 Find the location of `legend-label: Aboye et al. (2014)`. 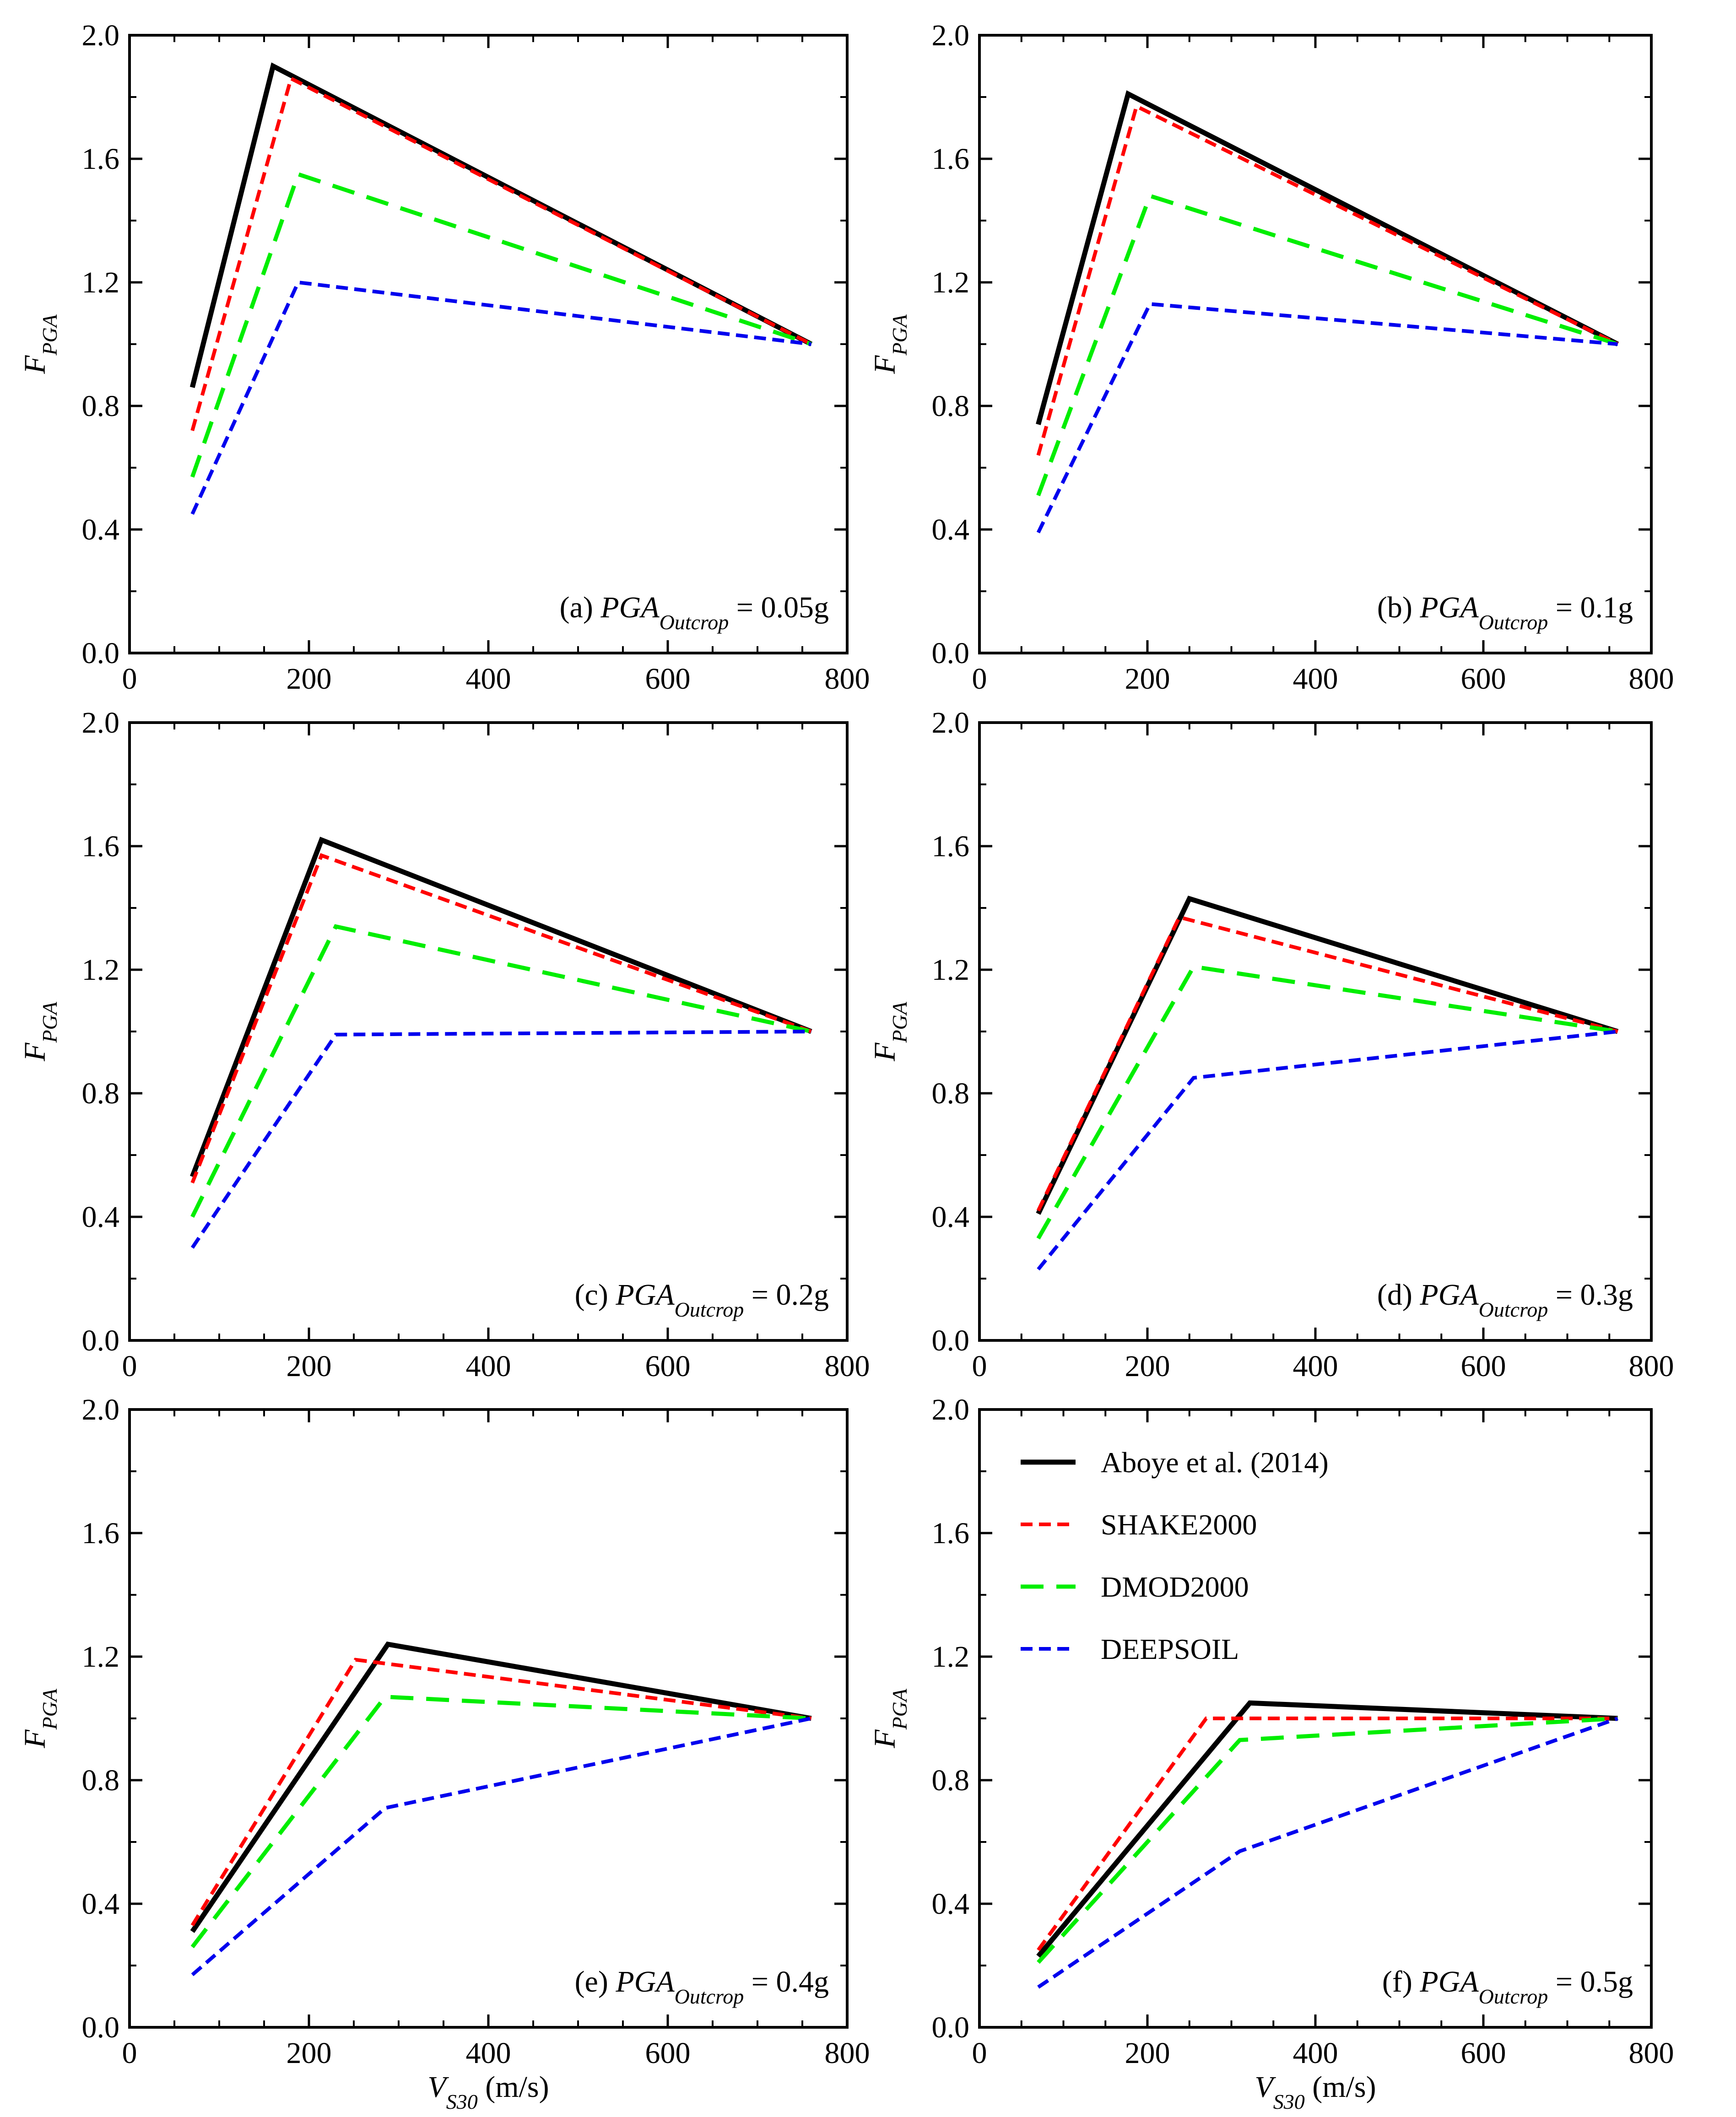

legend-label: Aboye et al. (2014) is located at coordinates (1215, 1462).